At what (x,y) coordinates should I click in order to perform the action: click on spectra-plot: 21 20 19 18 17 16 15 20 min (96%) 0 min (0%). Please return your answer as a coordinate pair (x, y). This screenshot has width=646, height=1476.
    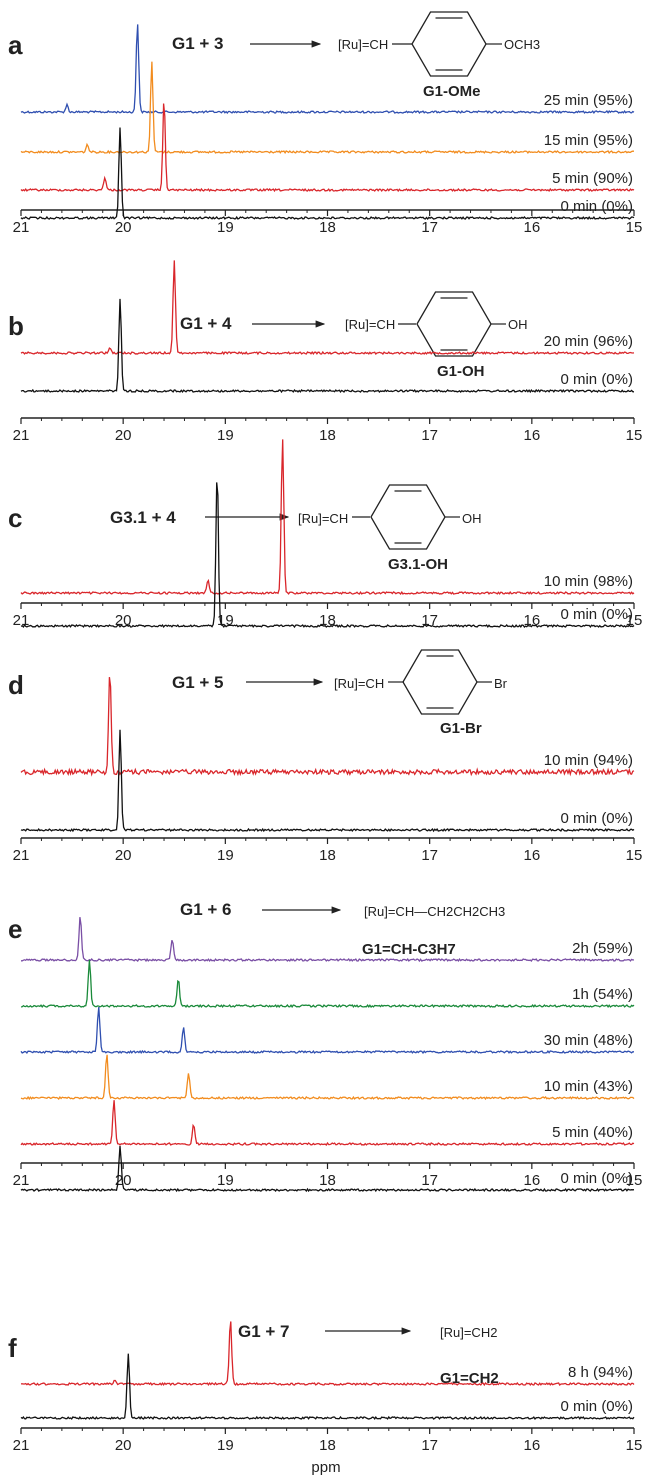
    Looking at the image, I should click on (328, 352).